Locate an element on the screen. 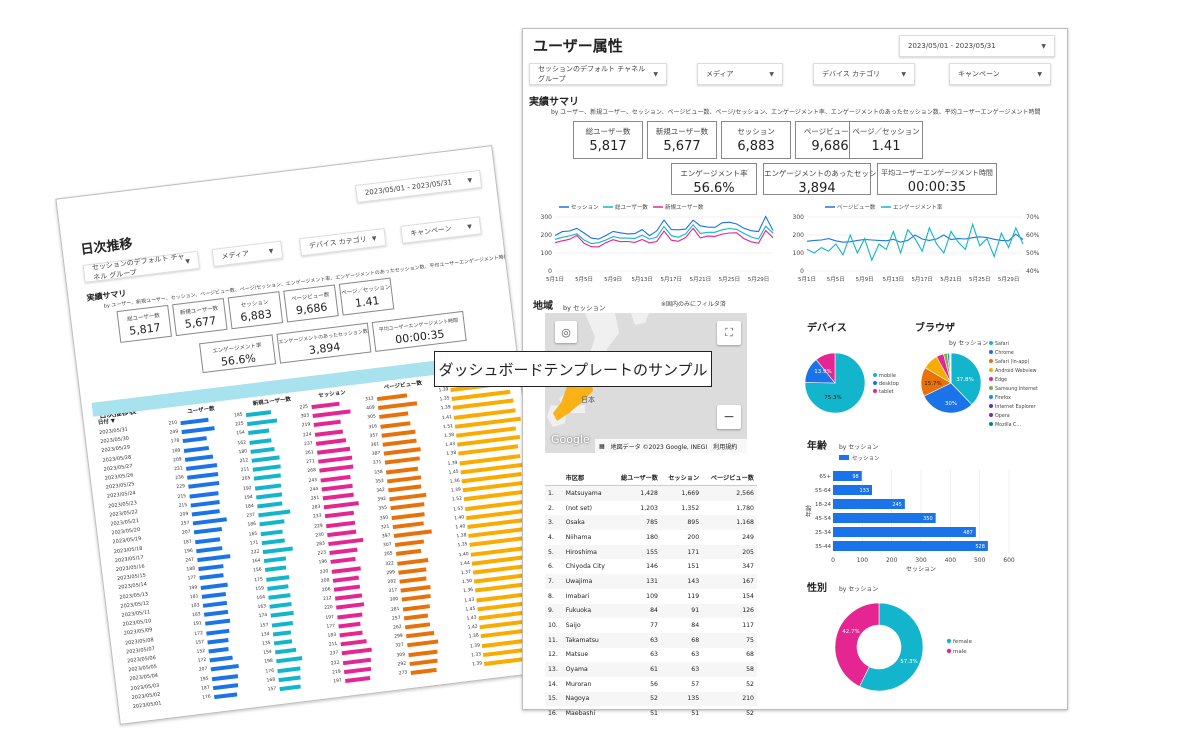  map-zoom-out-button: − is located at coordinates (729, 417).